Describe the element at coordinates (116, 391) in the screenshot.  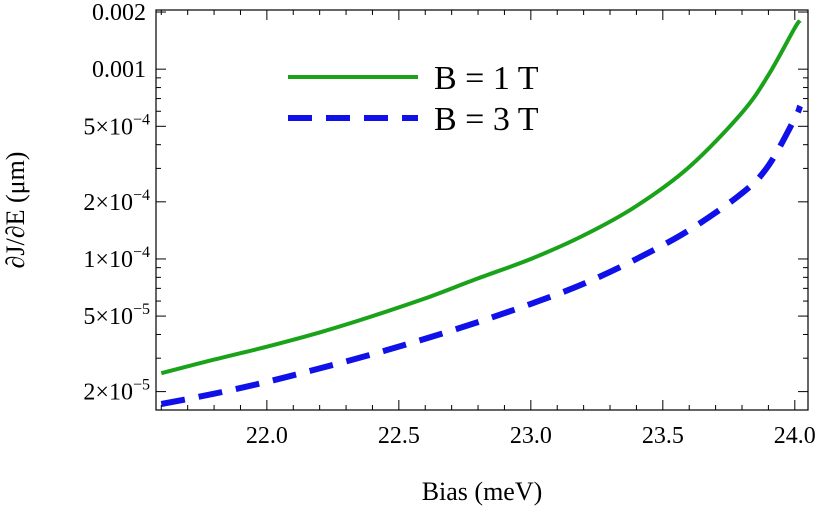
I see `y-tick-label: 2×10⁻⁵` at that location.